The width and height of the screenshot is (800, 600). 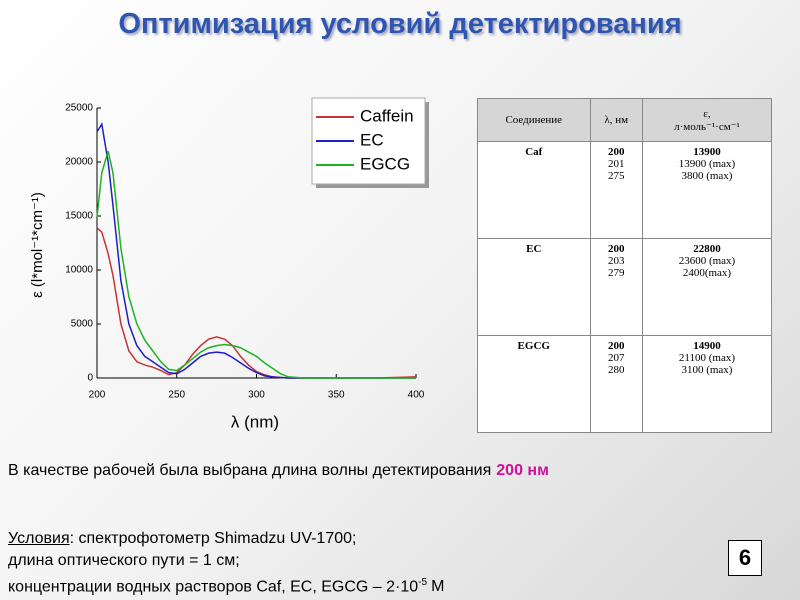 What do you see at coordinates (616, 261) in the screenshot?
I see `cell-line: 203` at bounding box center [616, 261].